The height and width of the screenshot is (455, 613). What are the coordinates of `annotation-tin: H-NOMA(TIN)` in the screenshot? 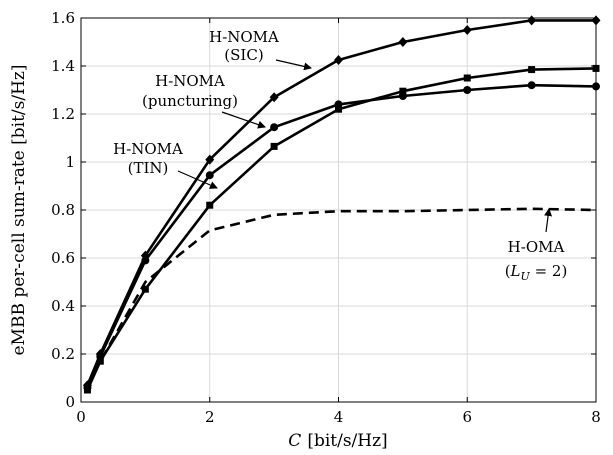 It's located at (165, 164).